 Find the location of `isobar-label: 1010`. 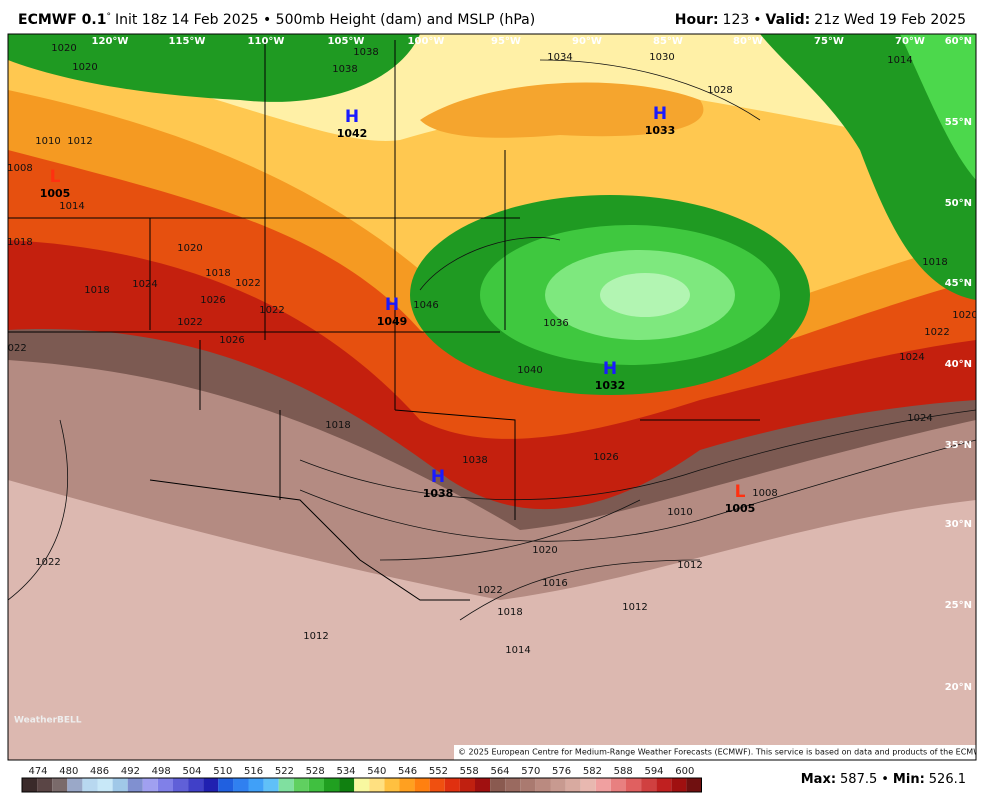

isobar-label: 1010 is located at coordinates (47, 141).